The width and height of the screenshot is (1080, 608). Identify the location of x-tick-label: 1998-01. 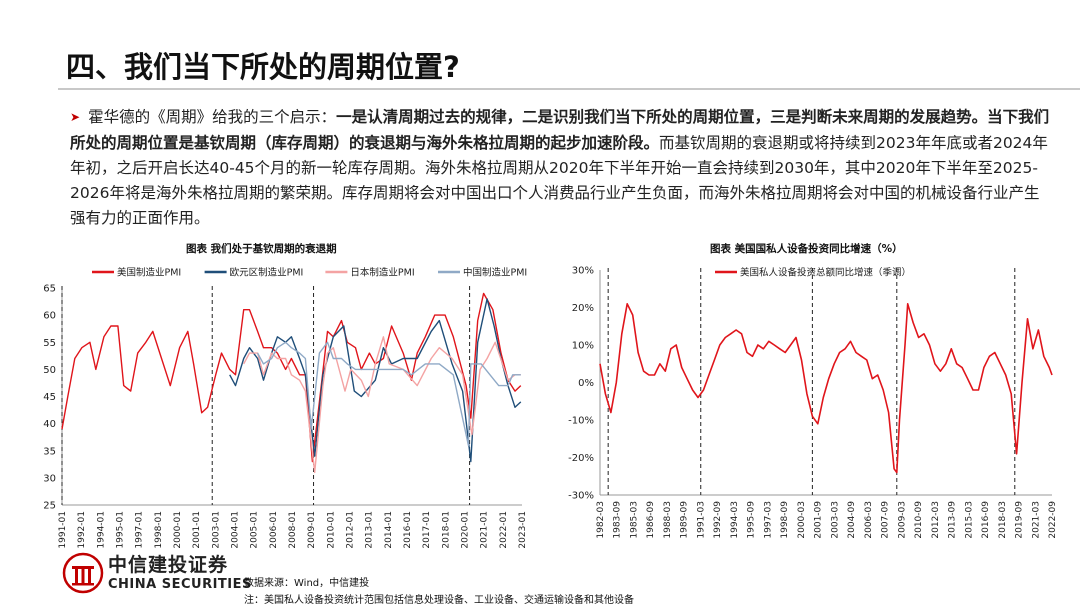
(159, 530).